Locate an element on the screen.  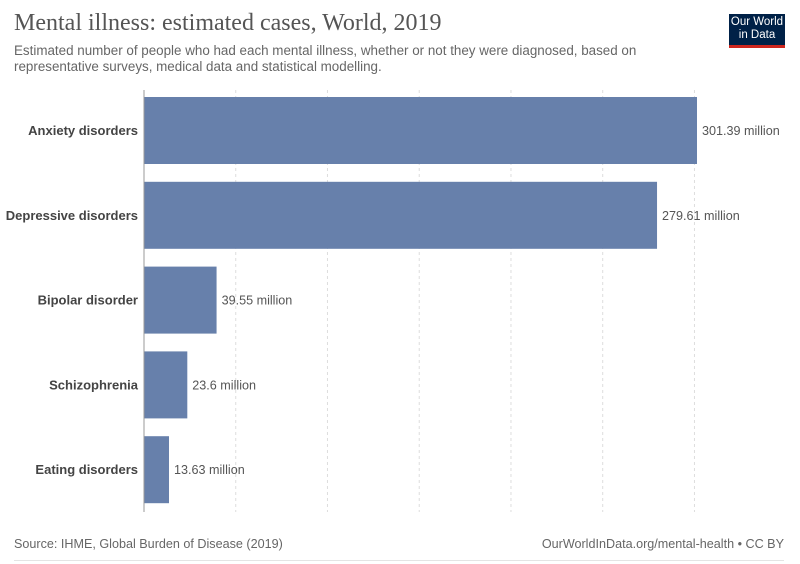
category-label: Anxiety disorders is located at coordinates (83, 130).